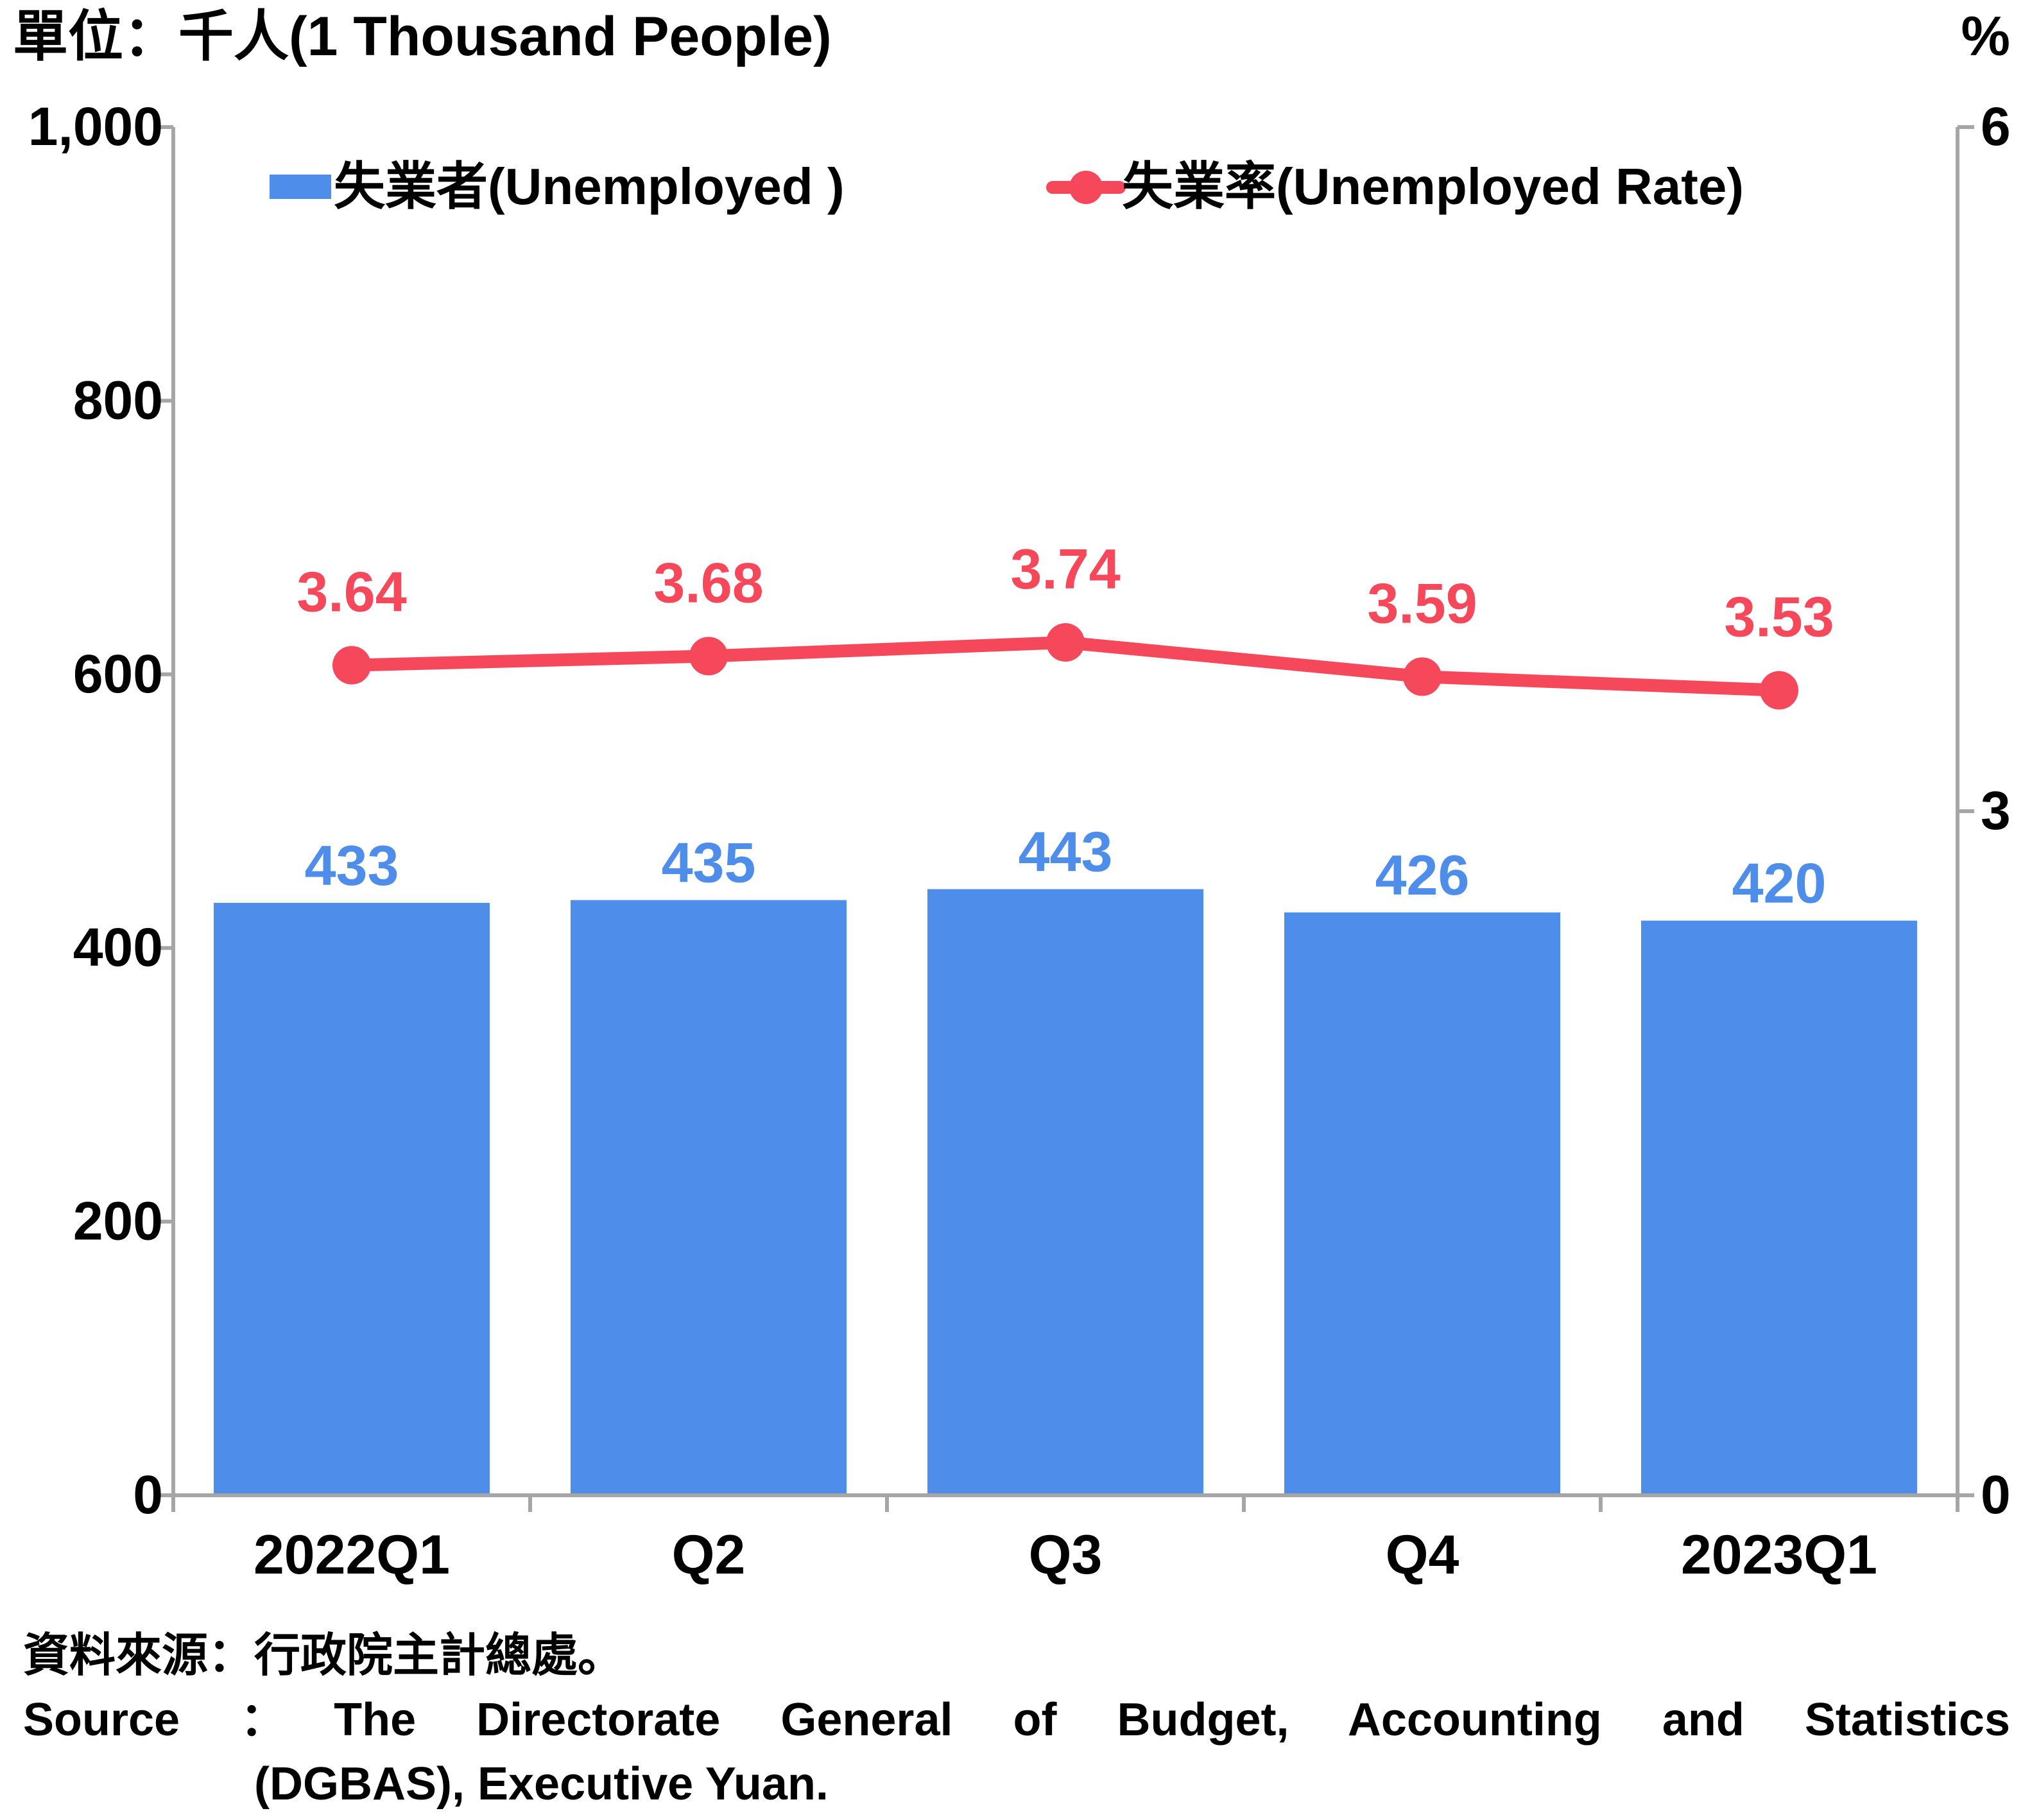 The height and width of the screenshot is (1820, 2023). I want to click on right-y-axis: 0 3 6, so click(1983, 810).